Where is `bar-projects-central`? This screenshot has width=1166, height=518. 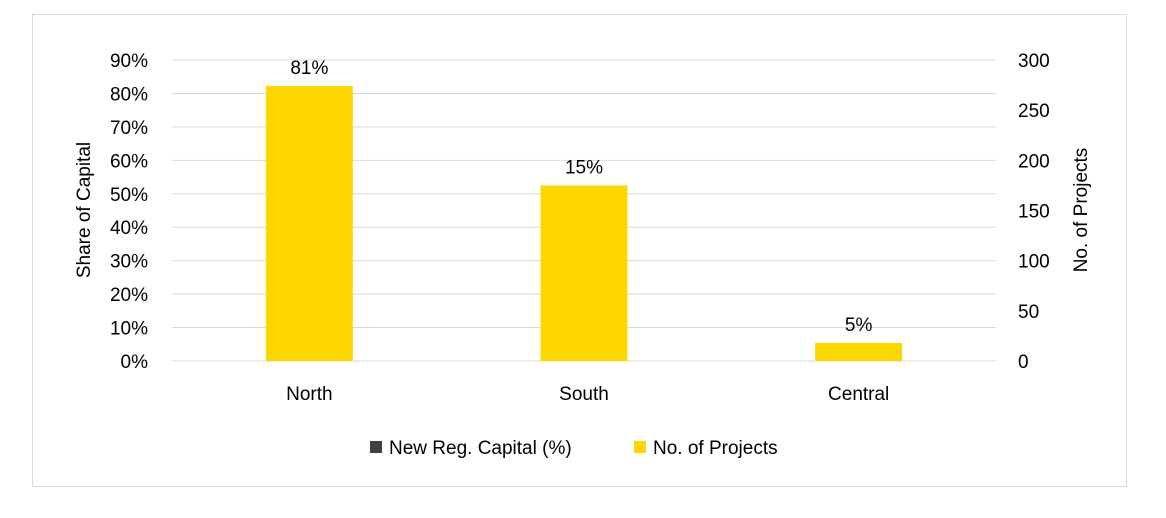
bar-projects-central is located at coordinates (859, 351).